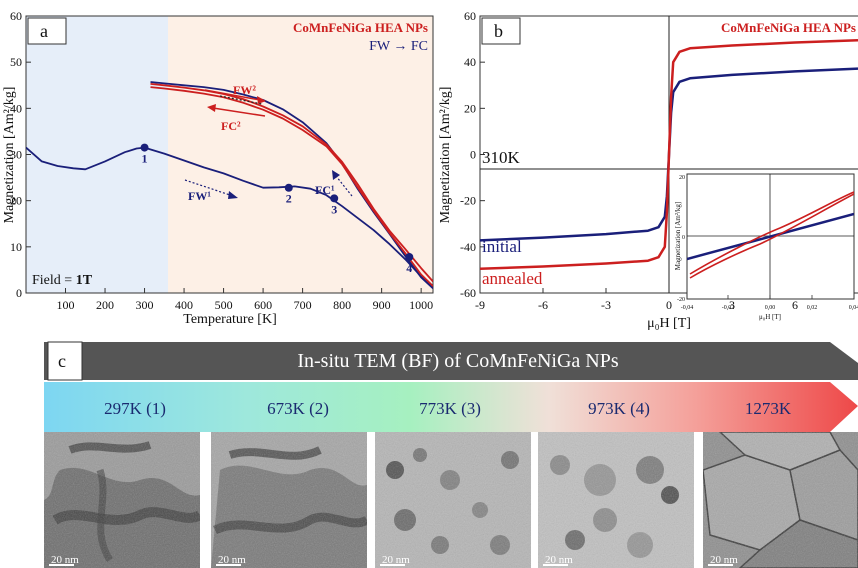  What do you see at coordinates (468, 247) in the screenshot?
I see `b-ytick-label: -40` at bounding box center [468, 247].